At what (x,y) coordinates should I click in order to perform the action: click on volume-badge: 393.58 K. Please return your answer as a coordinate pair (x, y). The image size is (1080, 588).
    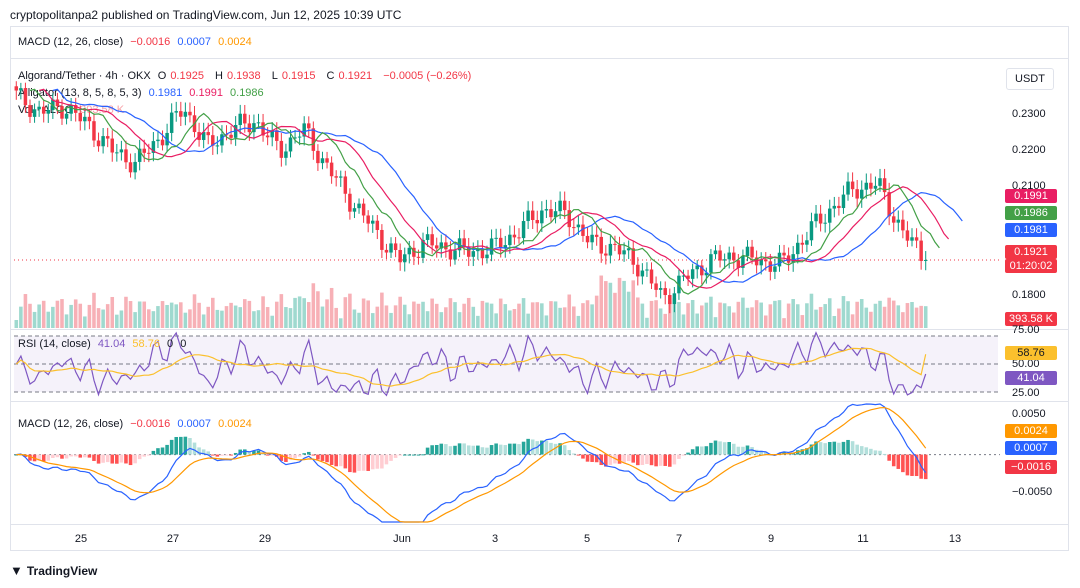
    Looking at the image, I should click on (1031, 319).